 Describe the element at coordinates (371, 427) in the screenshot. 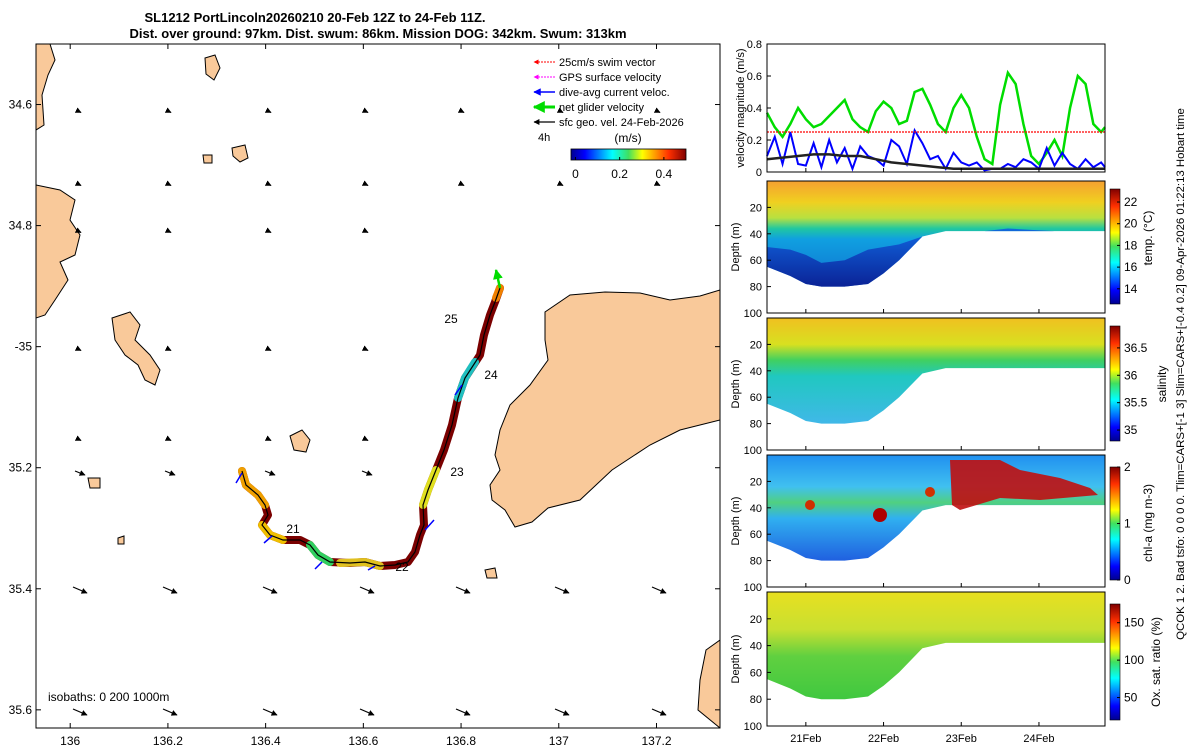

I see `track-line` at that location.